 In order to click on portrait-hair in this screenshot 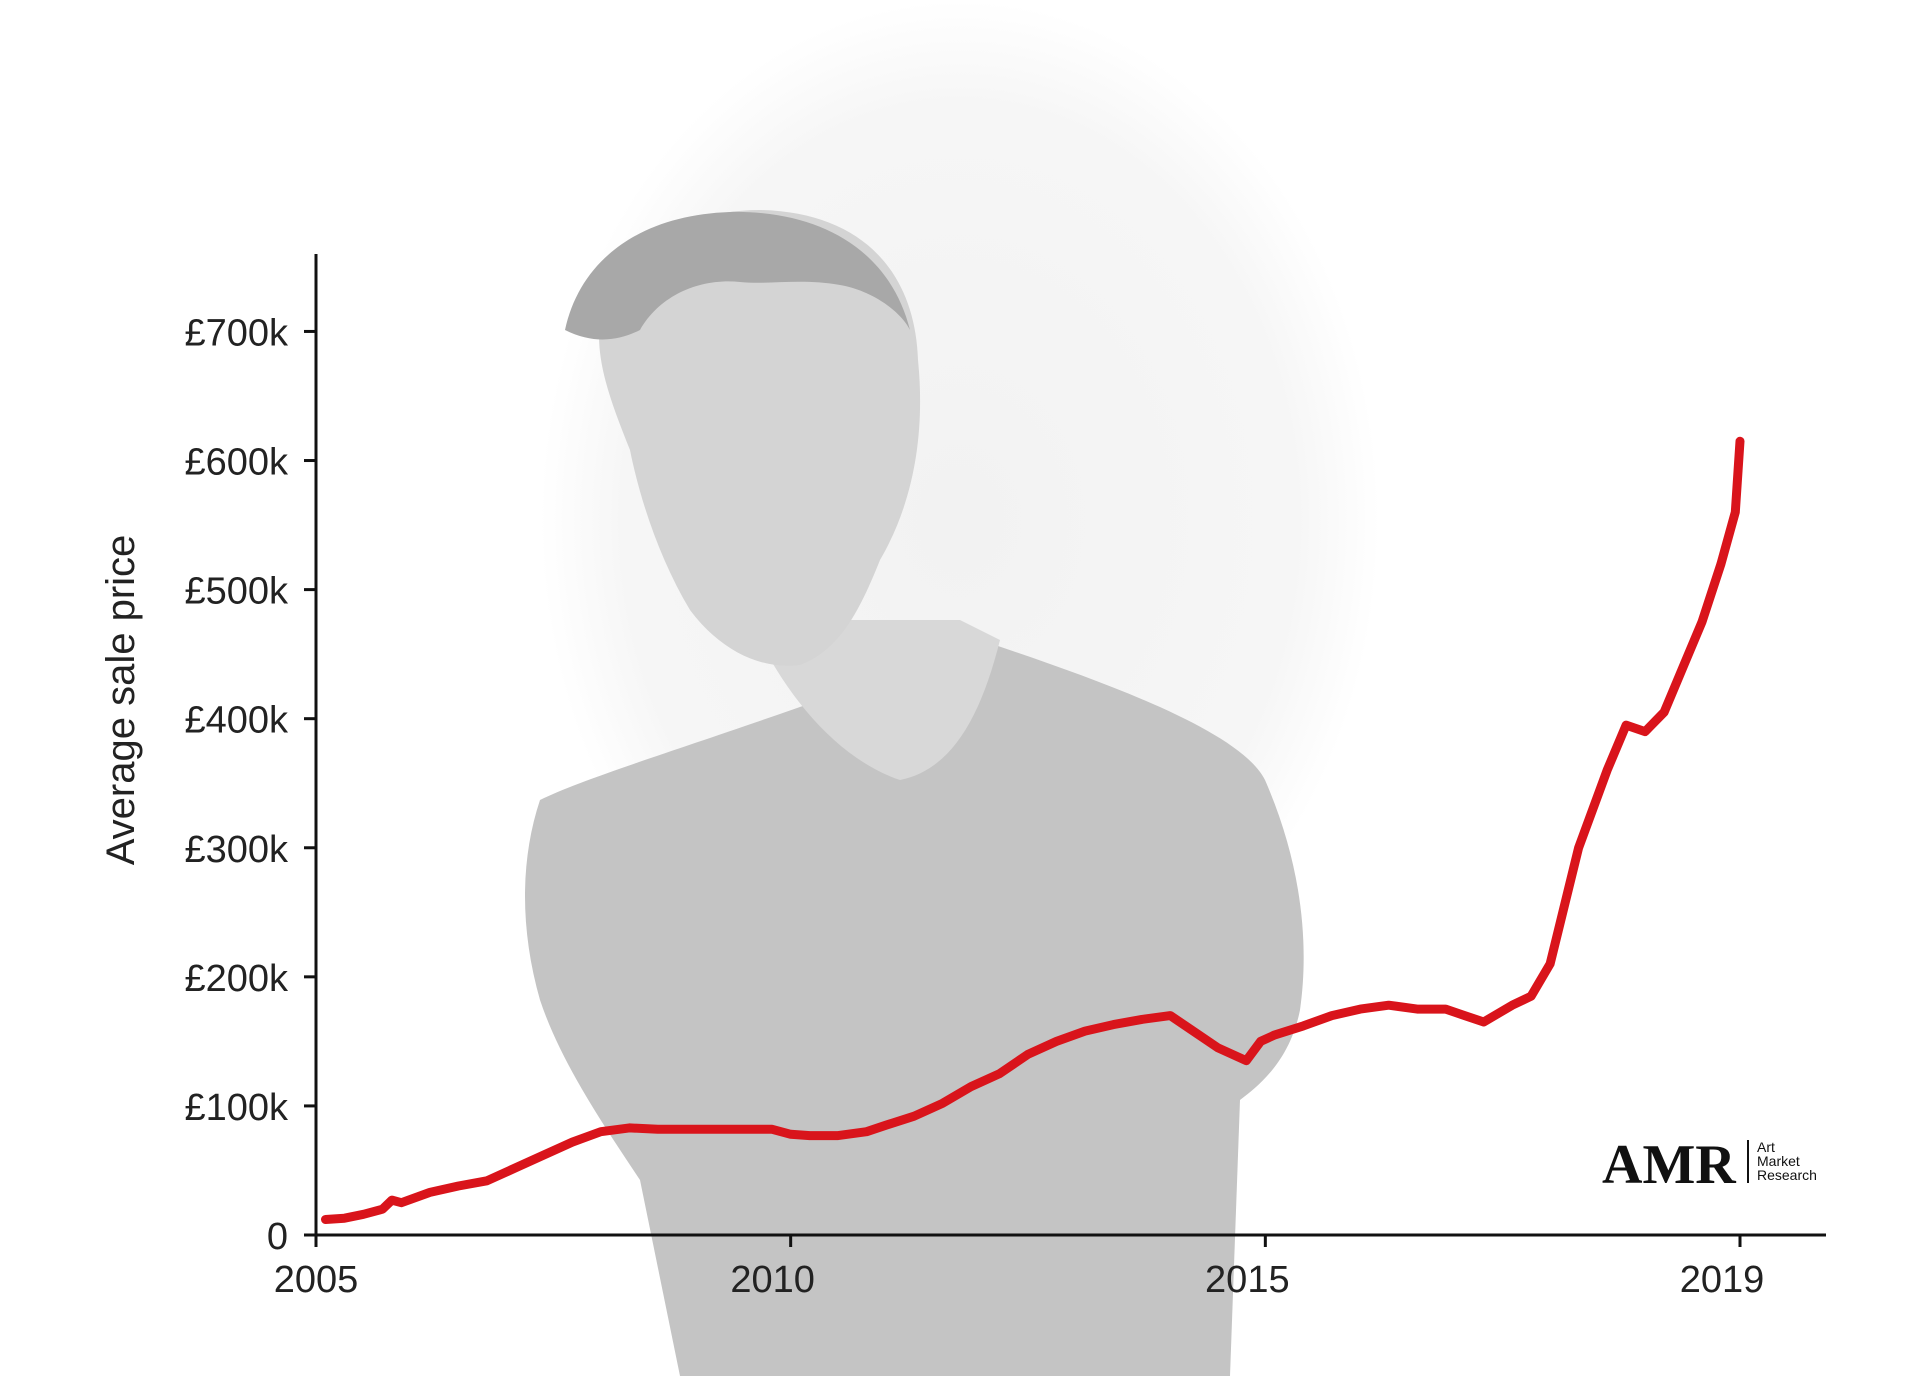, I will do `click(737, 275)`.